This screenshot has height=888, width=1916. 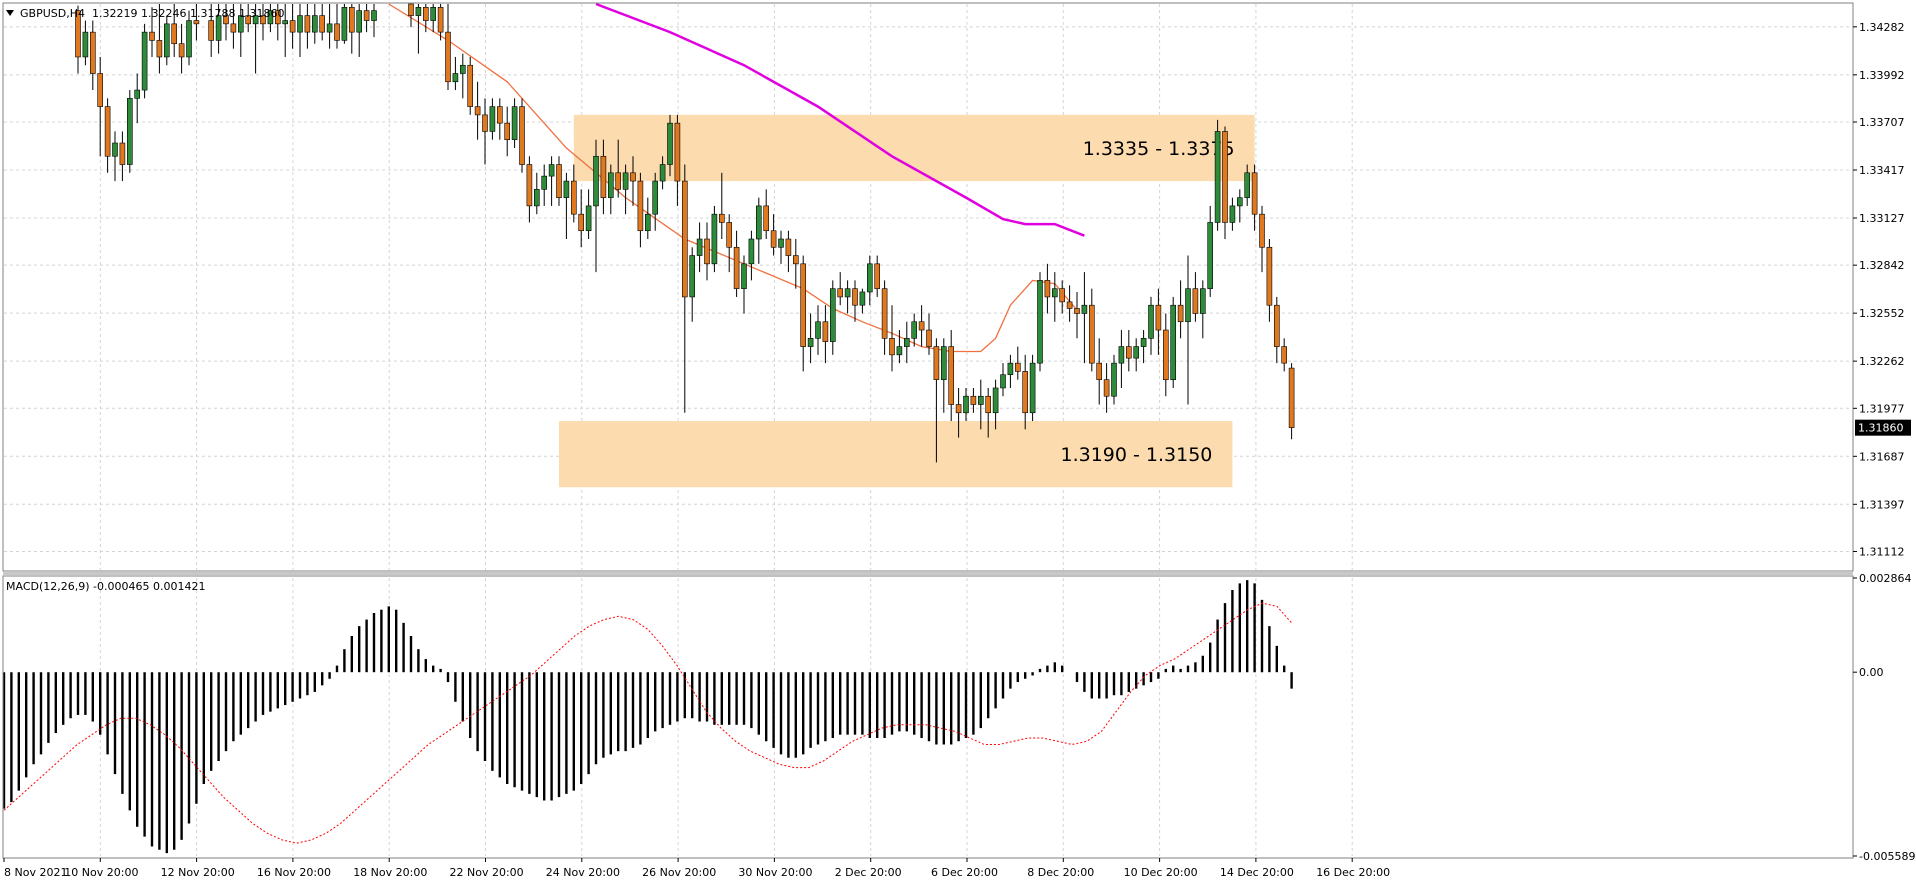 What do you see at coordinates (1887, 856) in the screenshot?
I see `macd-tick-label: -0.005589` at bounding box center [1887, 856].